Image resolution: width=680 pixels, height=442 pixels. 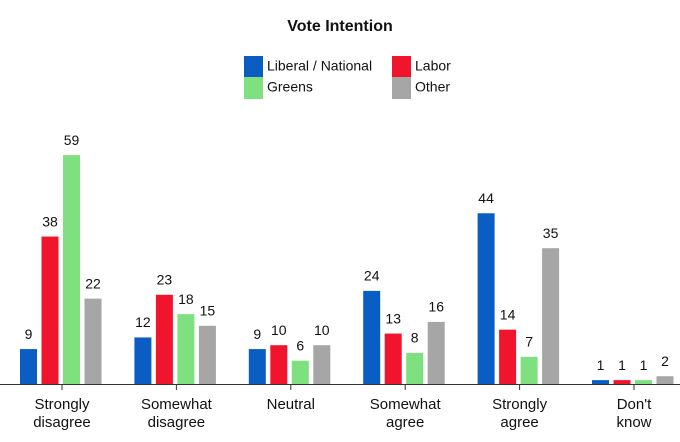 I want to click on x-tick-label: Neutral, so click(x=290, y=404).